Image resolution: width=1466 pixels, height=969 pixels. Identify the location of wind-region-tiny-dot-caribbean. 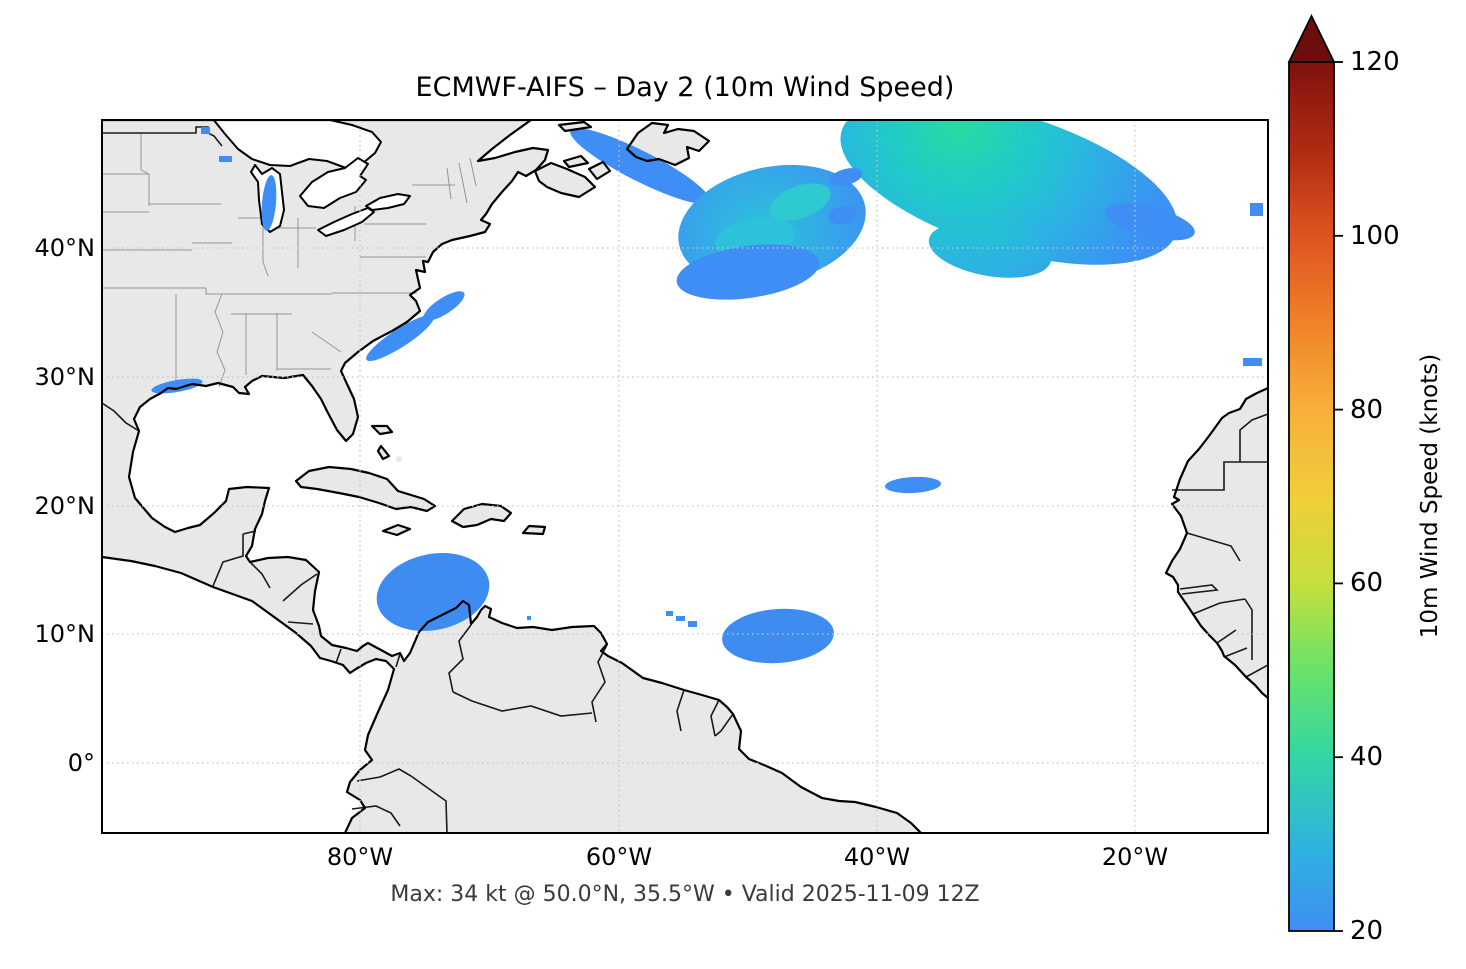
(529, 618).